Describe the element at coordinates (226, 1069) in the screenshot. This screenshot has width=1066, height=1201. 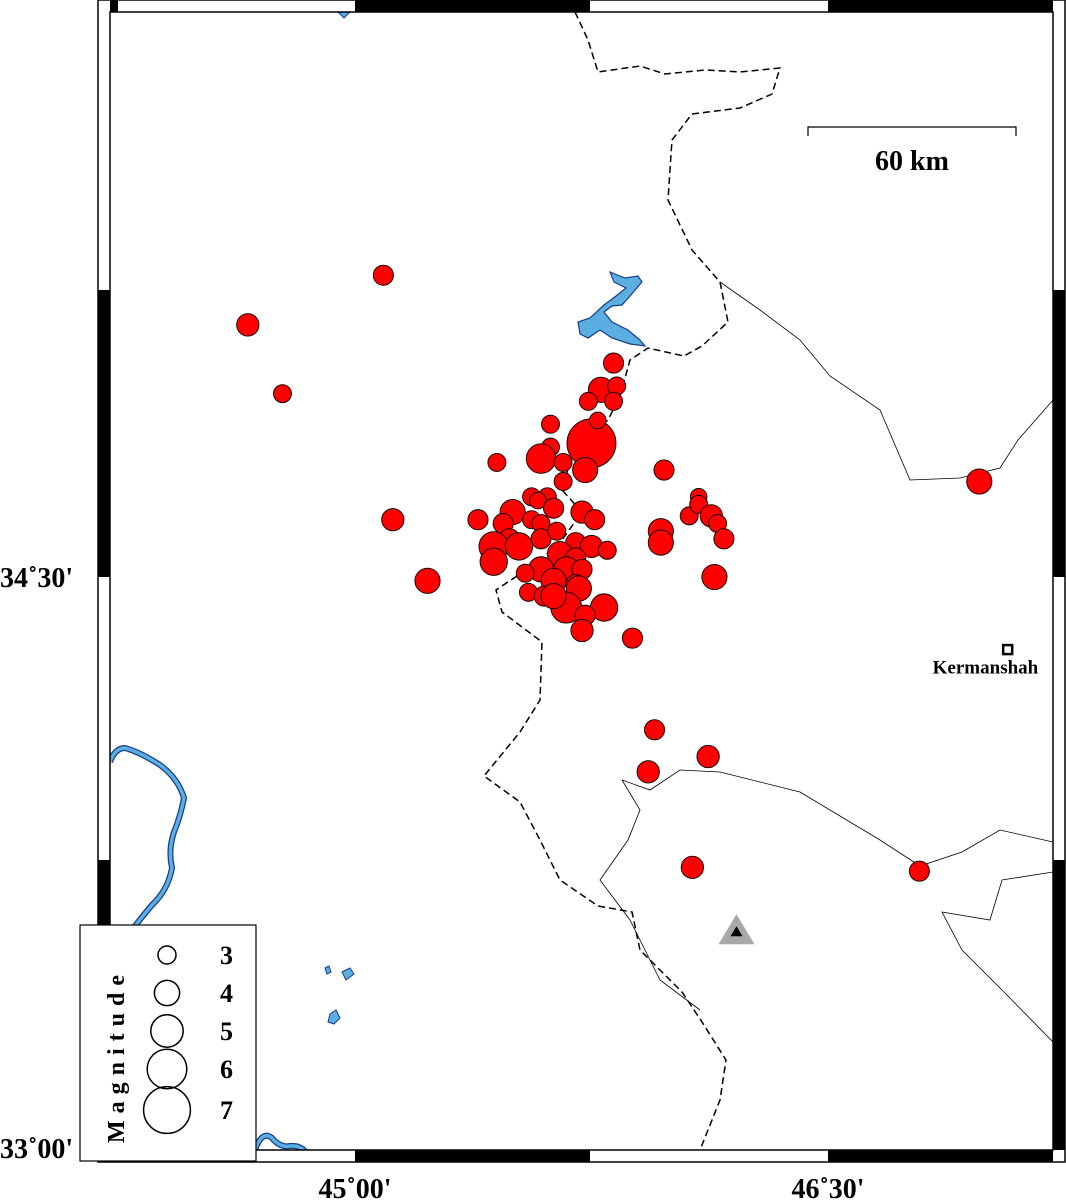
I see `legend-label: 6` at that location.